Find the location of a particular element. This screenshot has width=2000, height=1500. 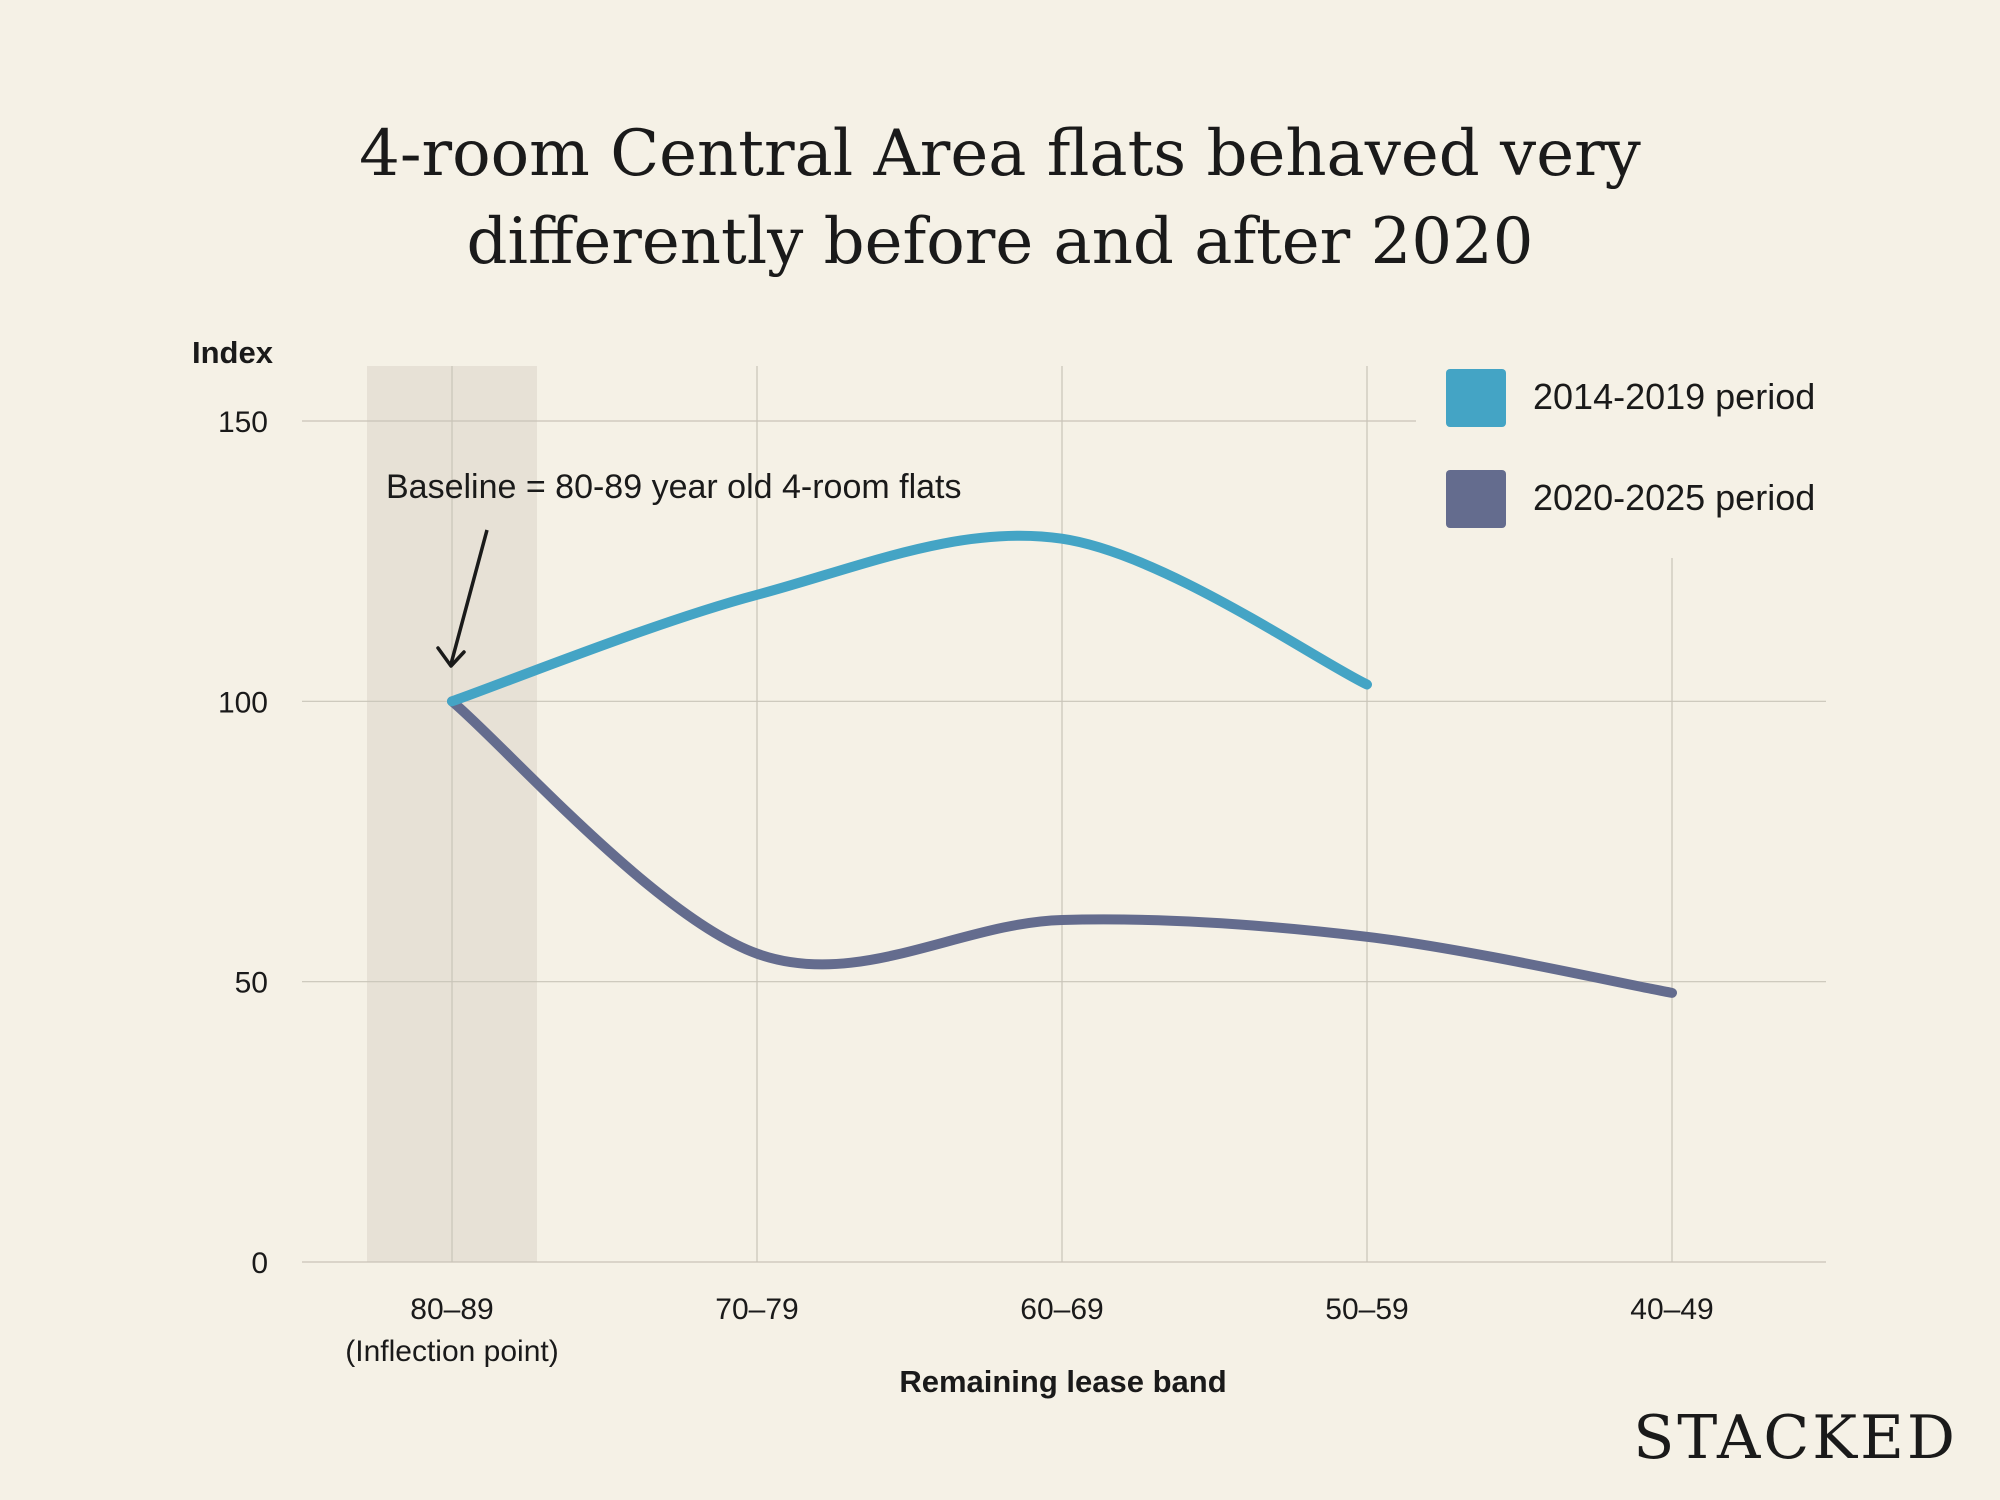

legend: 2014-2019 period 2020-2025 period is located at coordinates (1630, 448).